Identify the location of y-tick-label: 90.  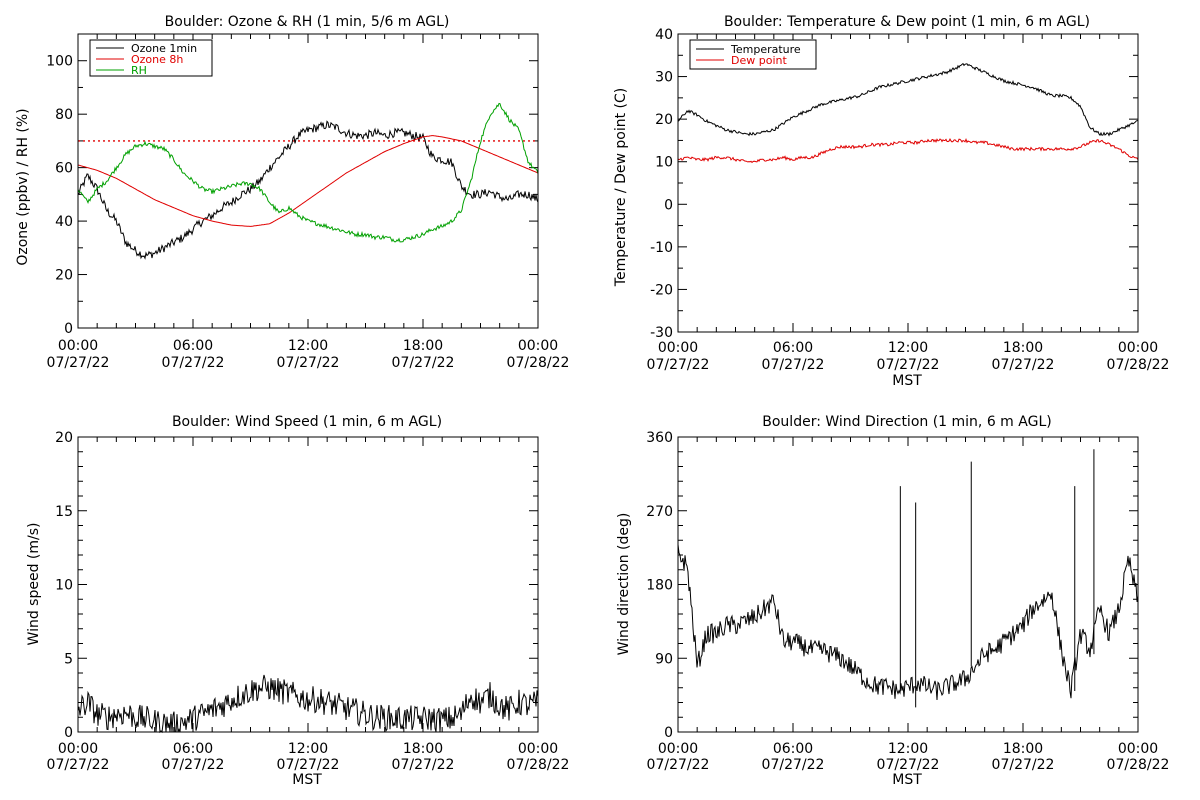
(664, 659).